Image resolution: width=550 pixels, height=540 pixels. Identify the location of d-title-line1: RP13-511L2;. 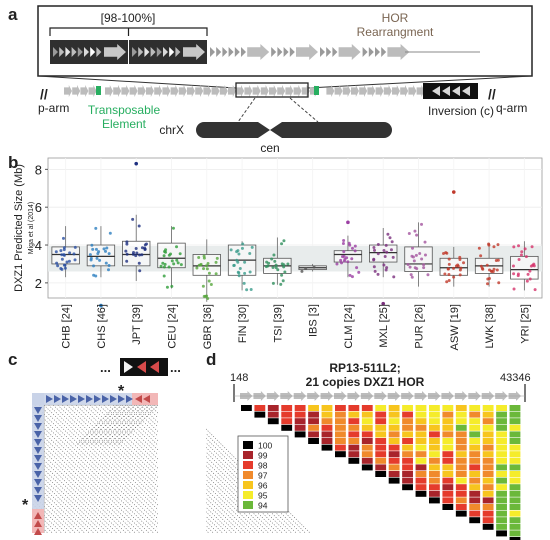
(364, 368).